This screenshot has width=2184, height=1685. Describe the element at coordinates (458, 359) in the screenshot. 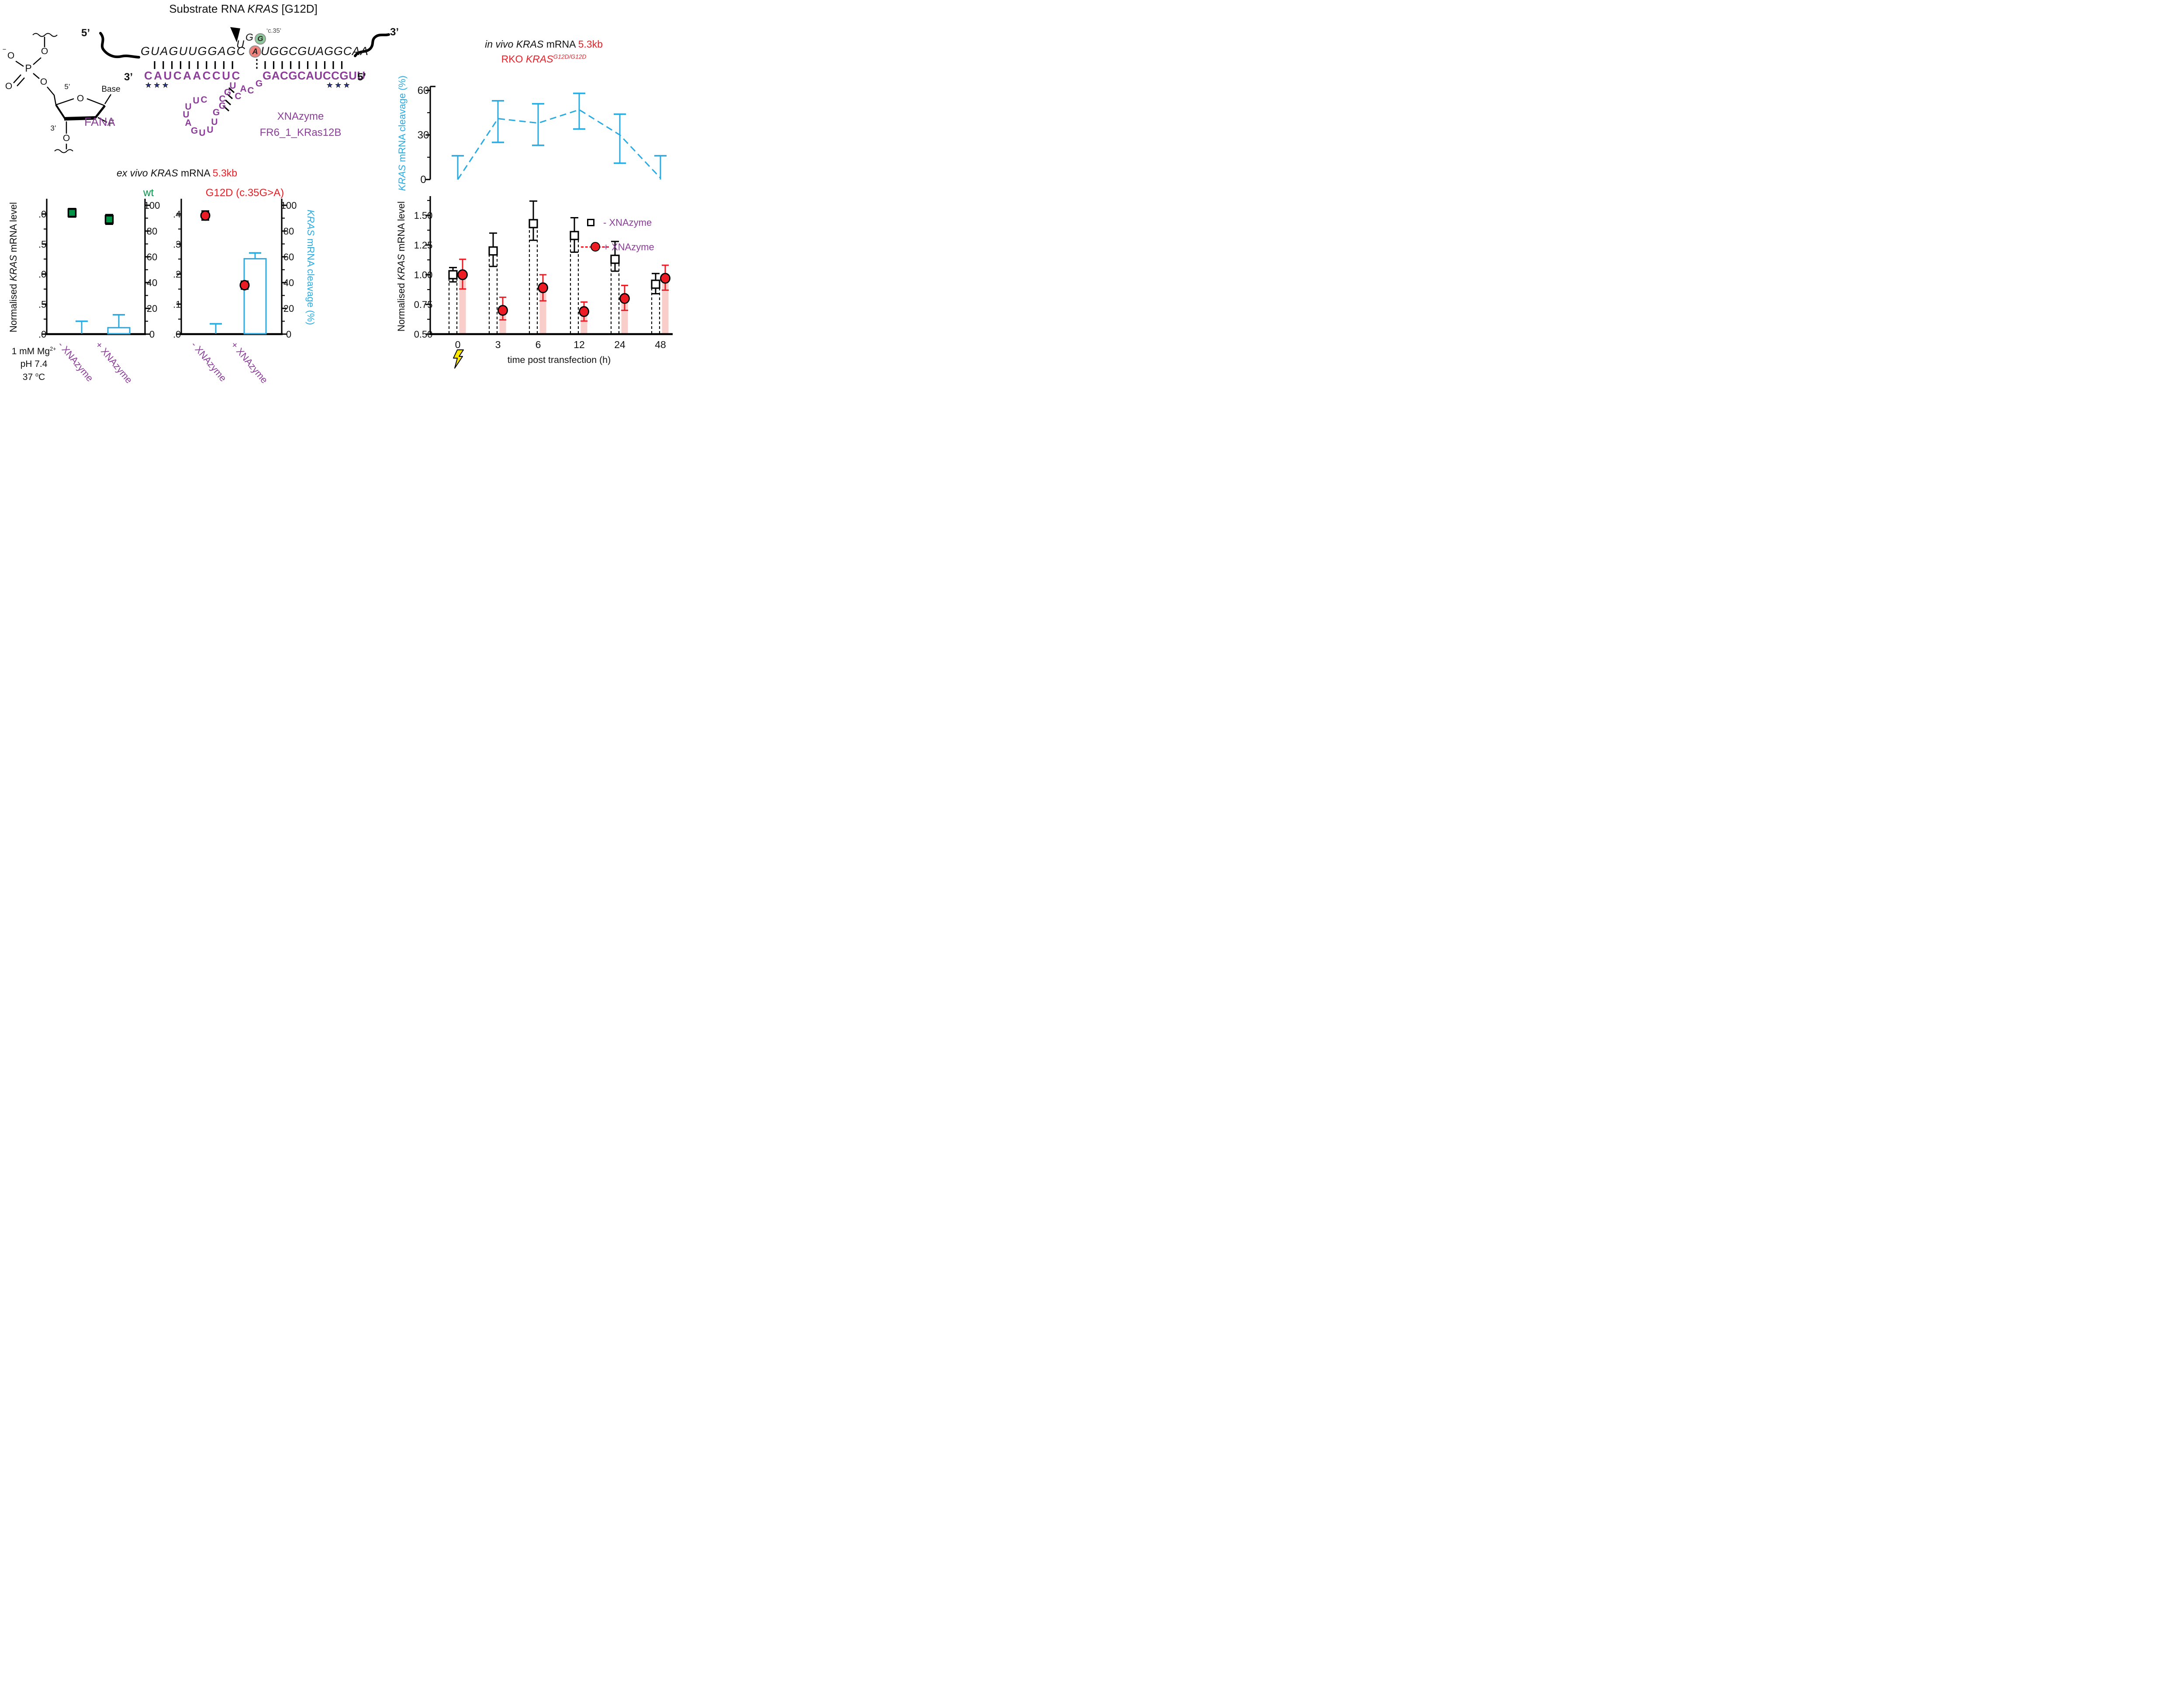

I see `lightning-bolt-icon` at that location.